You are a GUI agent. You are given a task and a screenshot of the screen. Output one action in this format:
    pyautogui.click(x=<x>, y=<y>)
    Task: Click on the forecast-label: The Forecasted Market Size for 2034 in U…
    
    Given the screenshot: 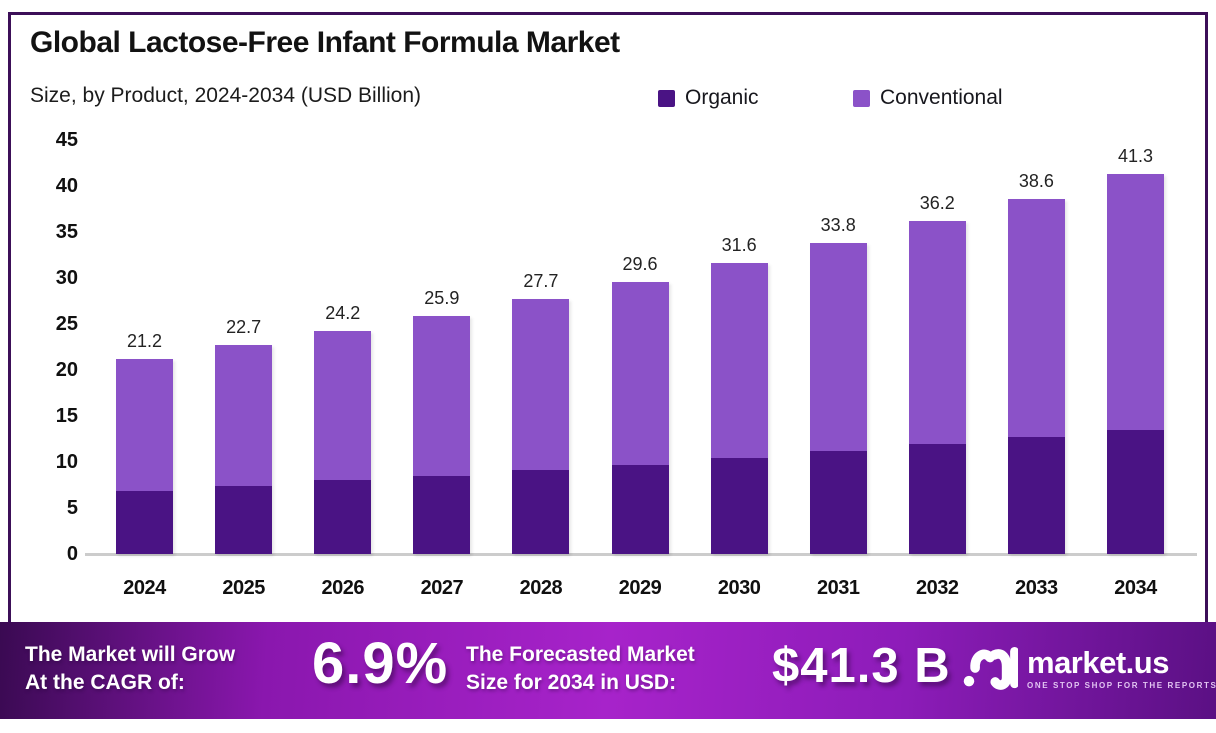 What is the action you would take?
    pyautogui.click(x=580, y=669)
    